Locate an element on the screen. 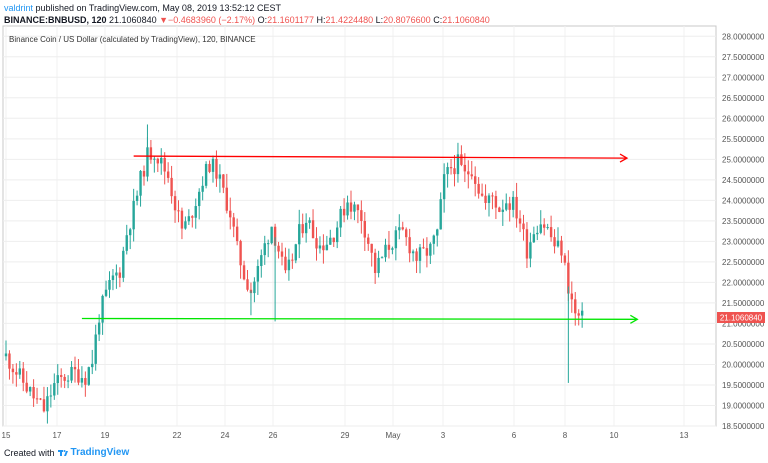 This screenshot has width=768, height=463. y-tick-label: 26.0000000 is located at coordinates (743, 118).